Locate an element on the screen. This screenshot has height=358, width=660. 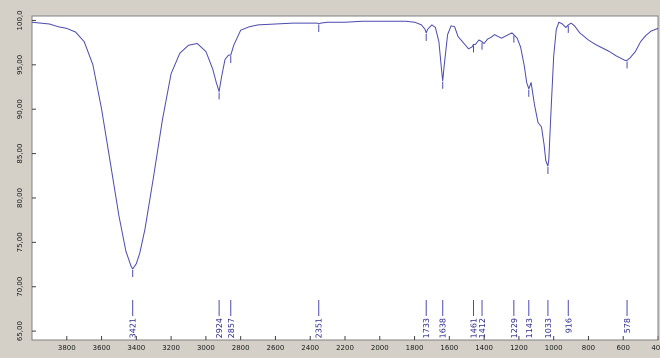
peak-label: 916 is located at coordinates (568, 325).